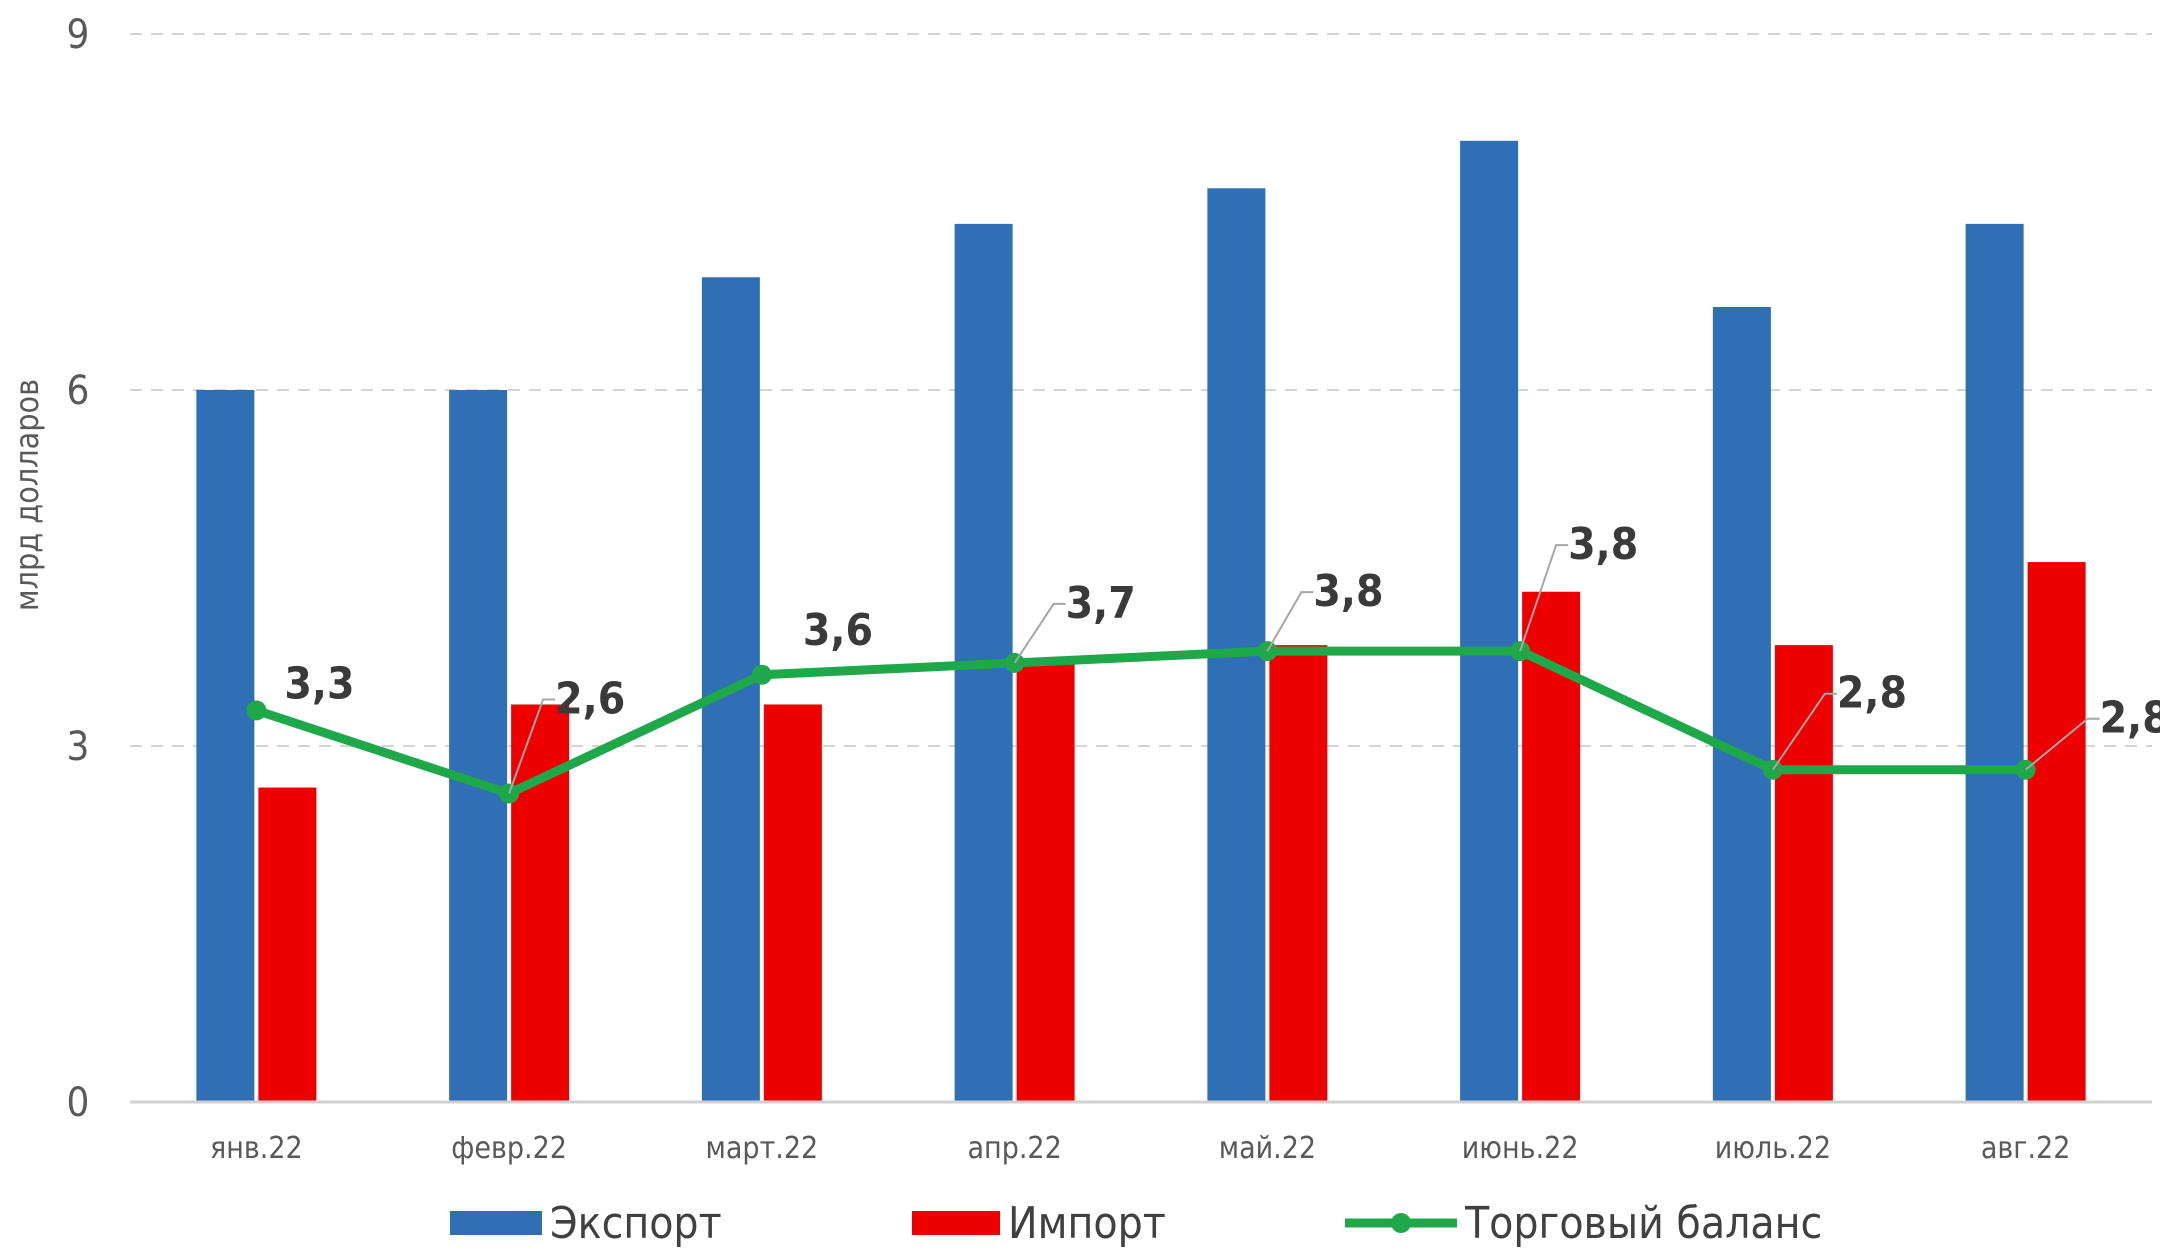  I want to click on y-axis-label: млрд долларов, so click(27, 495).